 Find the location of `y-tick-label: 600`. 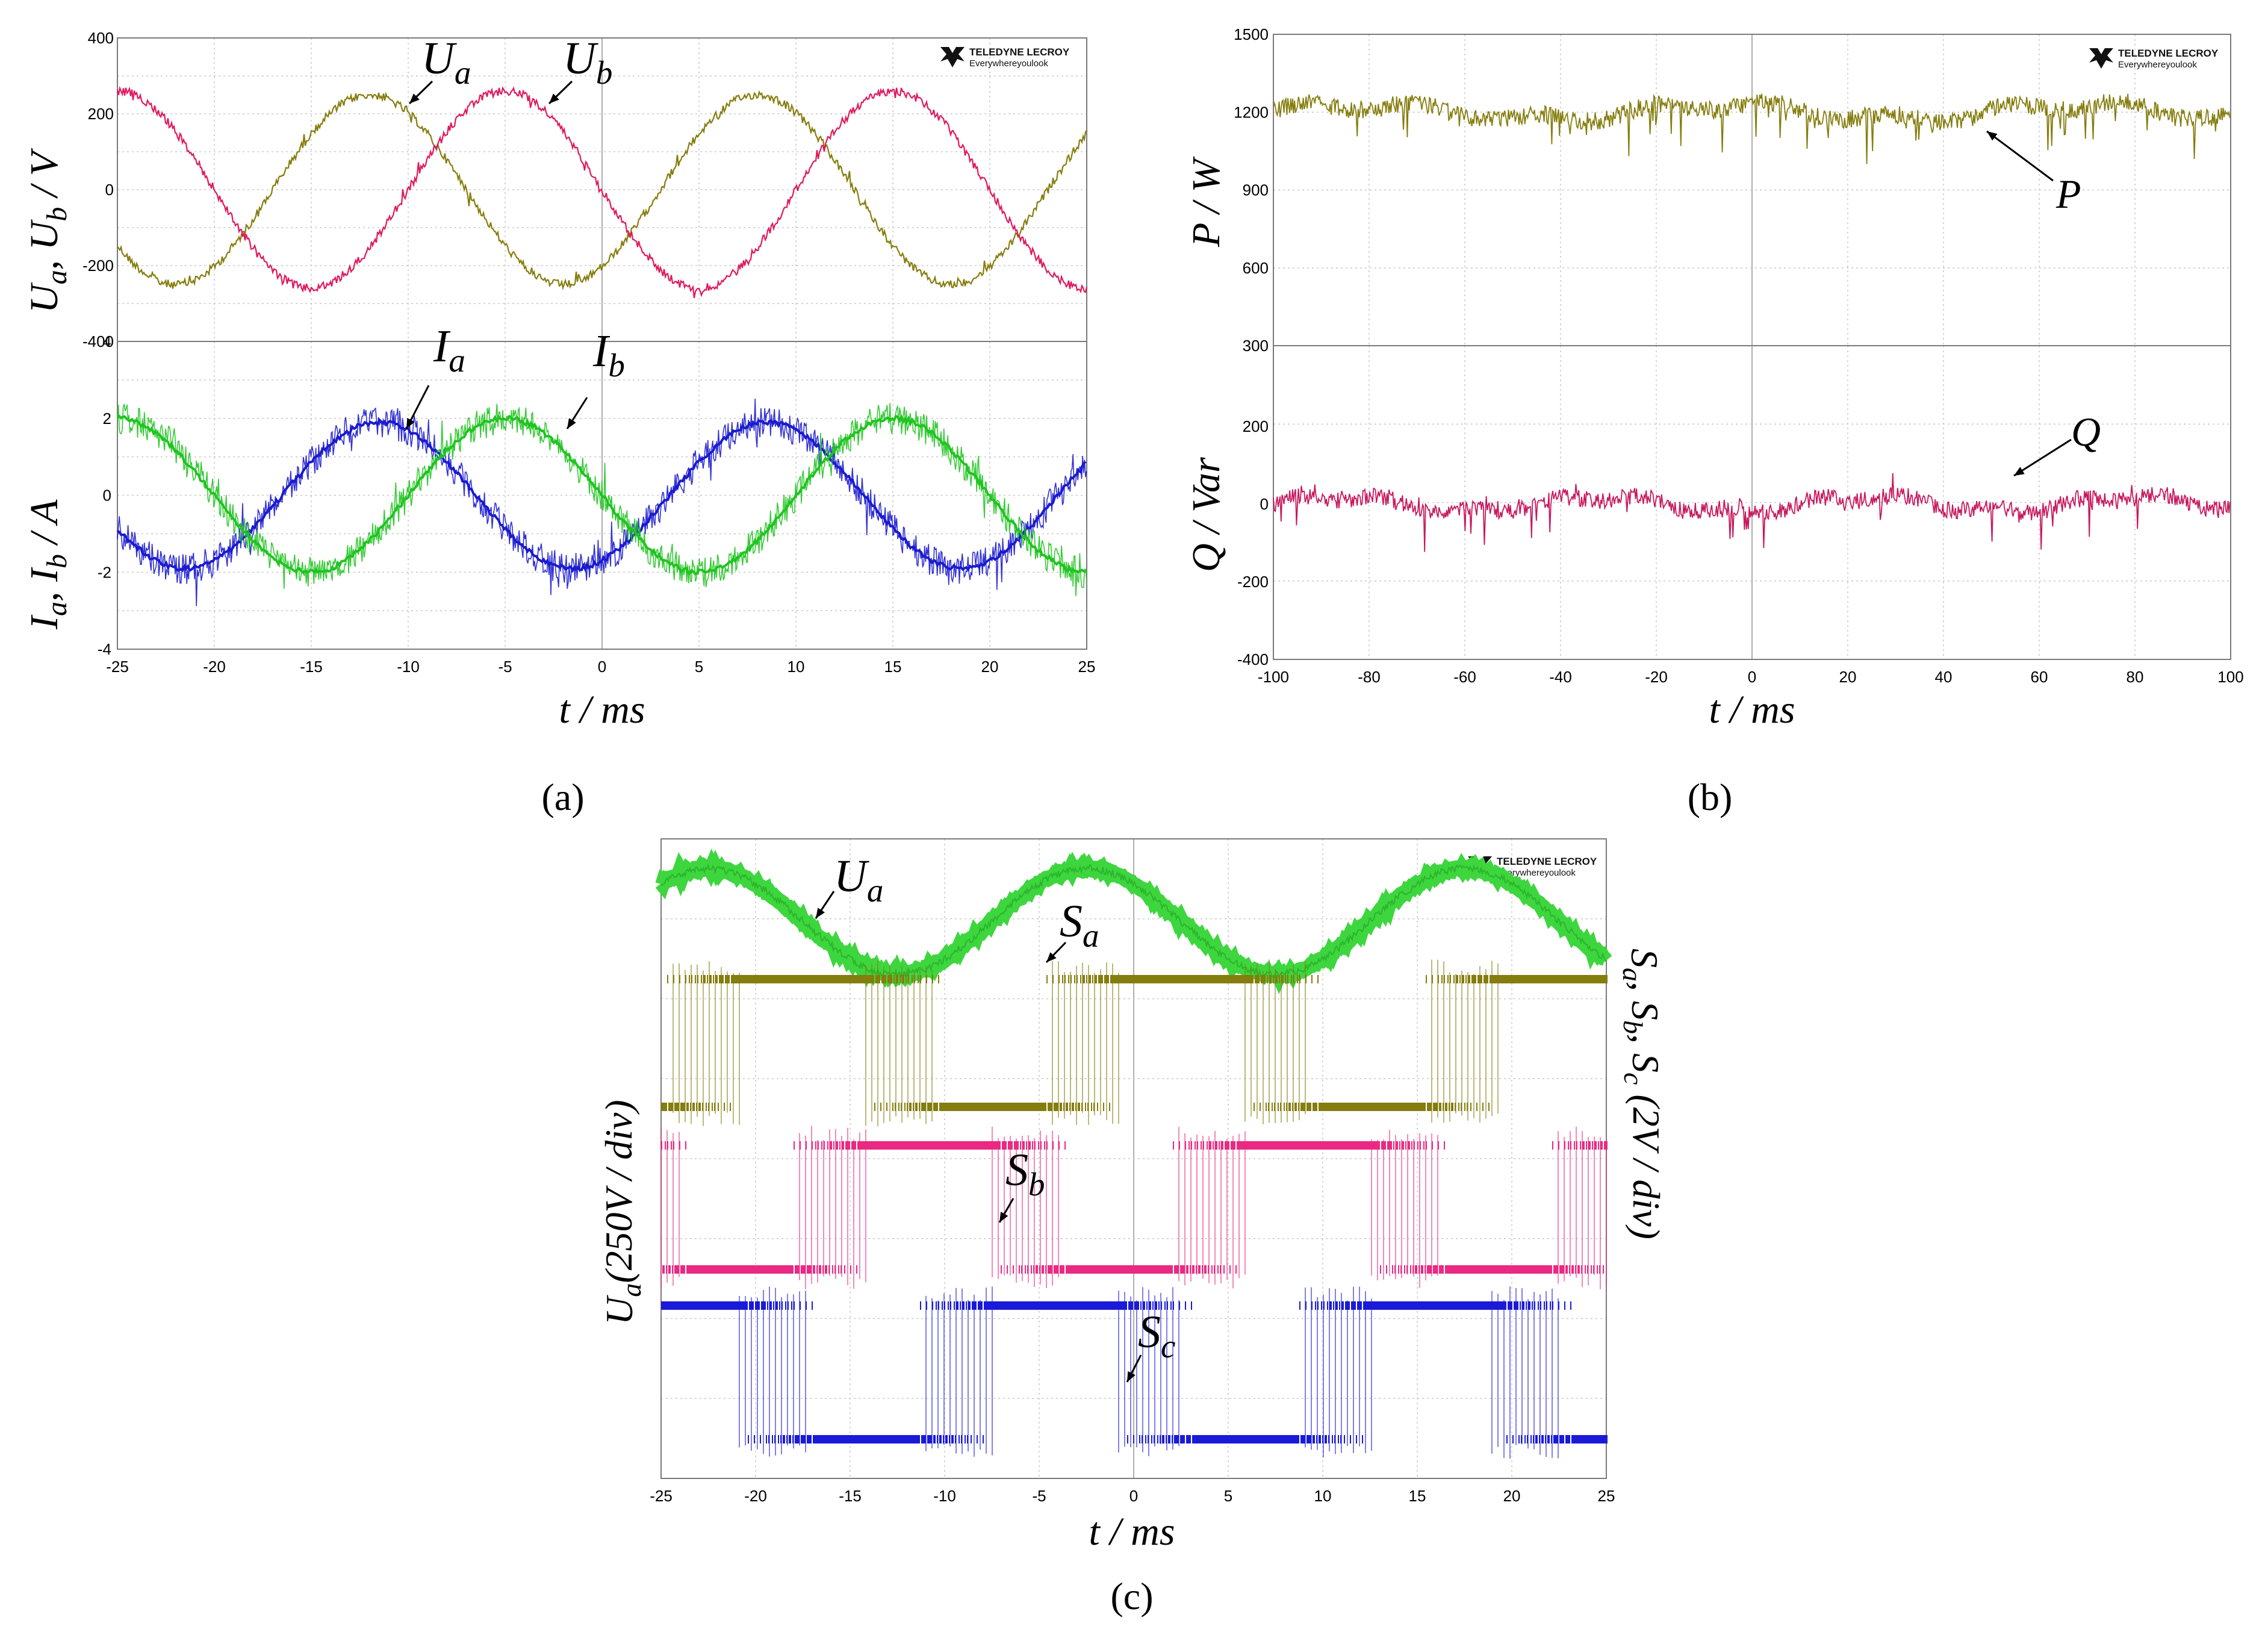

y-tick-label: 600 is located at coordinates (1256, 268).